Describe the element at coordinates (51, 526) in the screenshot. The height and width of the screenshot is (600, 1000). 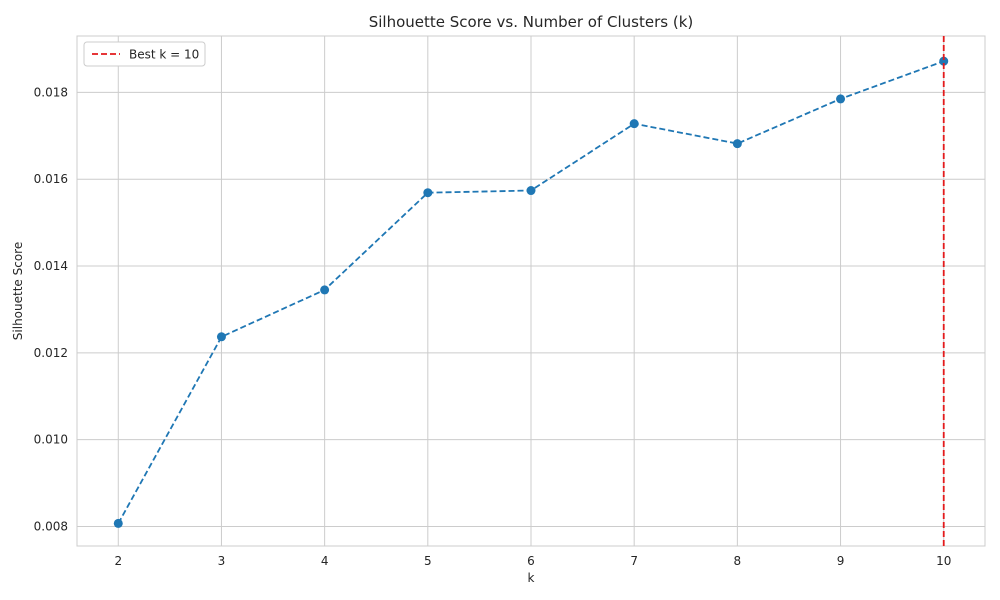
I see `y-tick-label: 0.008` at that location.